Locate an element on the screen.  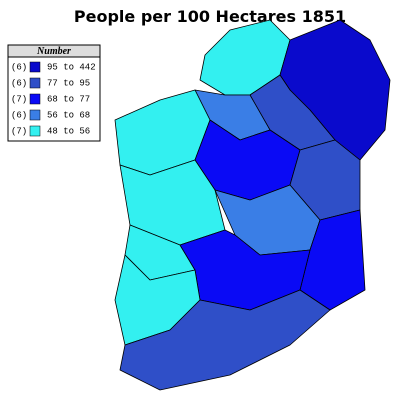
legend-range: 56 to 68 is located at coordinates (68, 115).